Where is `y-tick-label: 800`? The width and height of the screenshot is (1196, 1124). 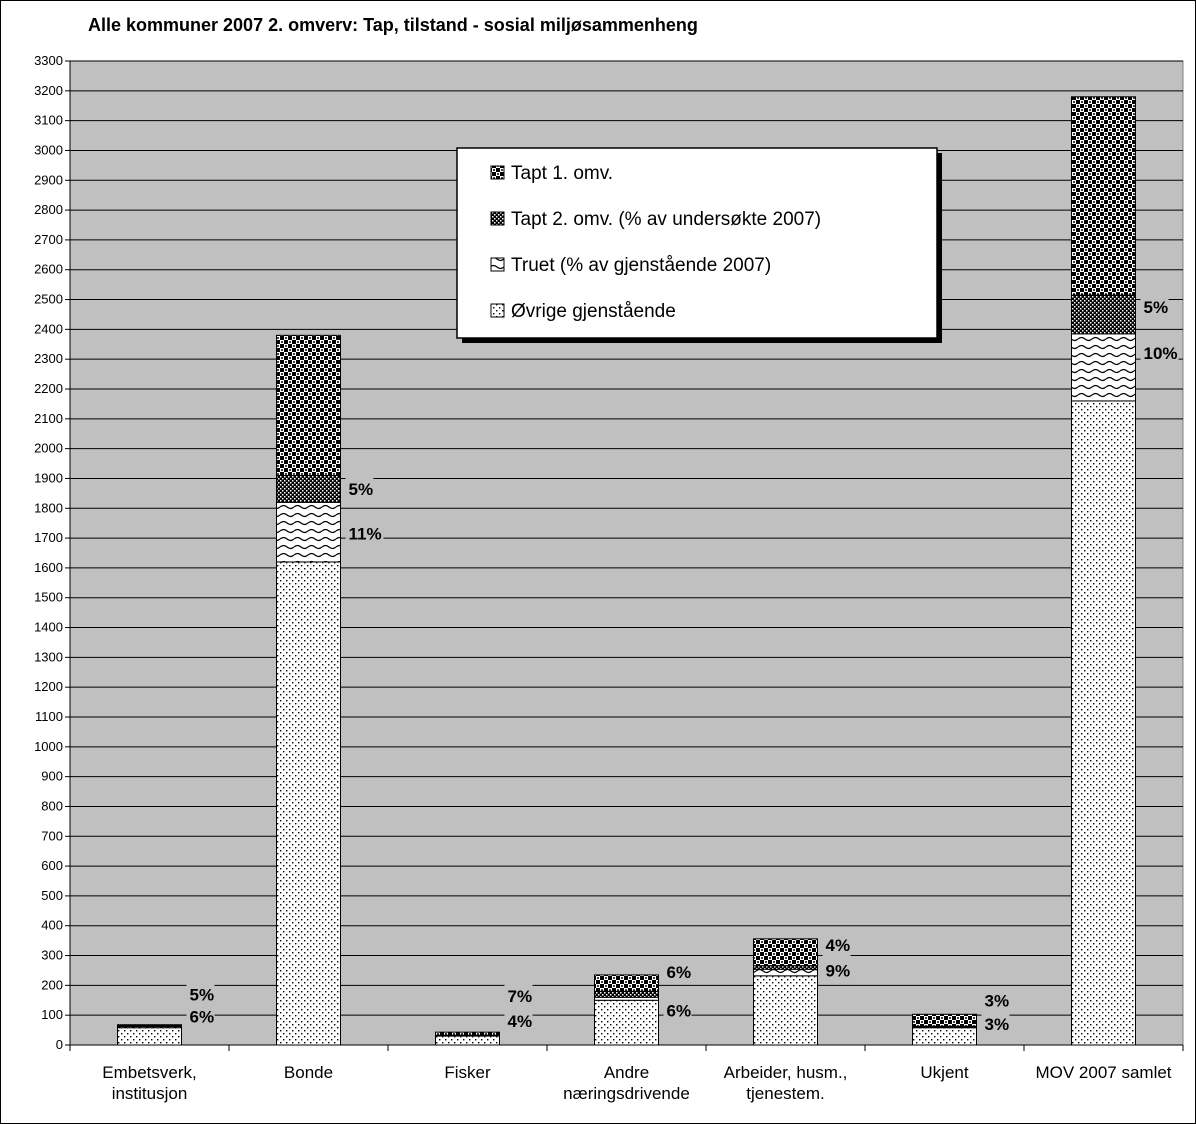 y-tick-label: 800 is located at coordinates (52, 805).